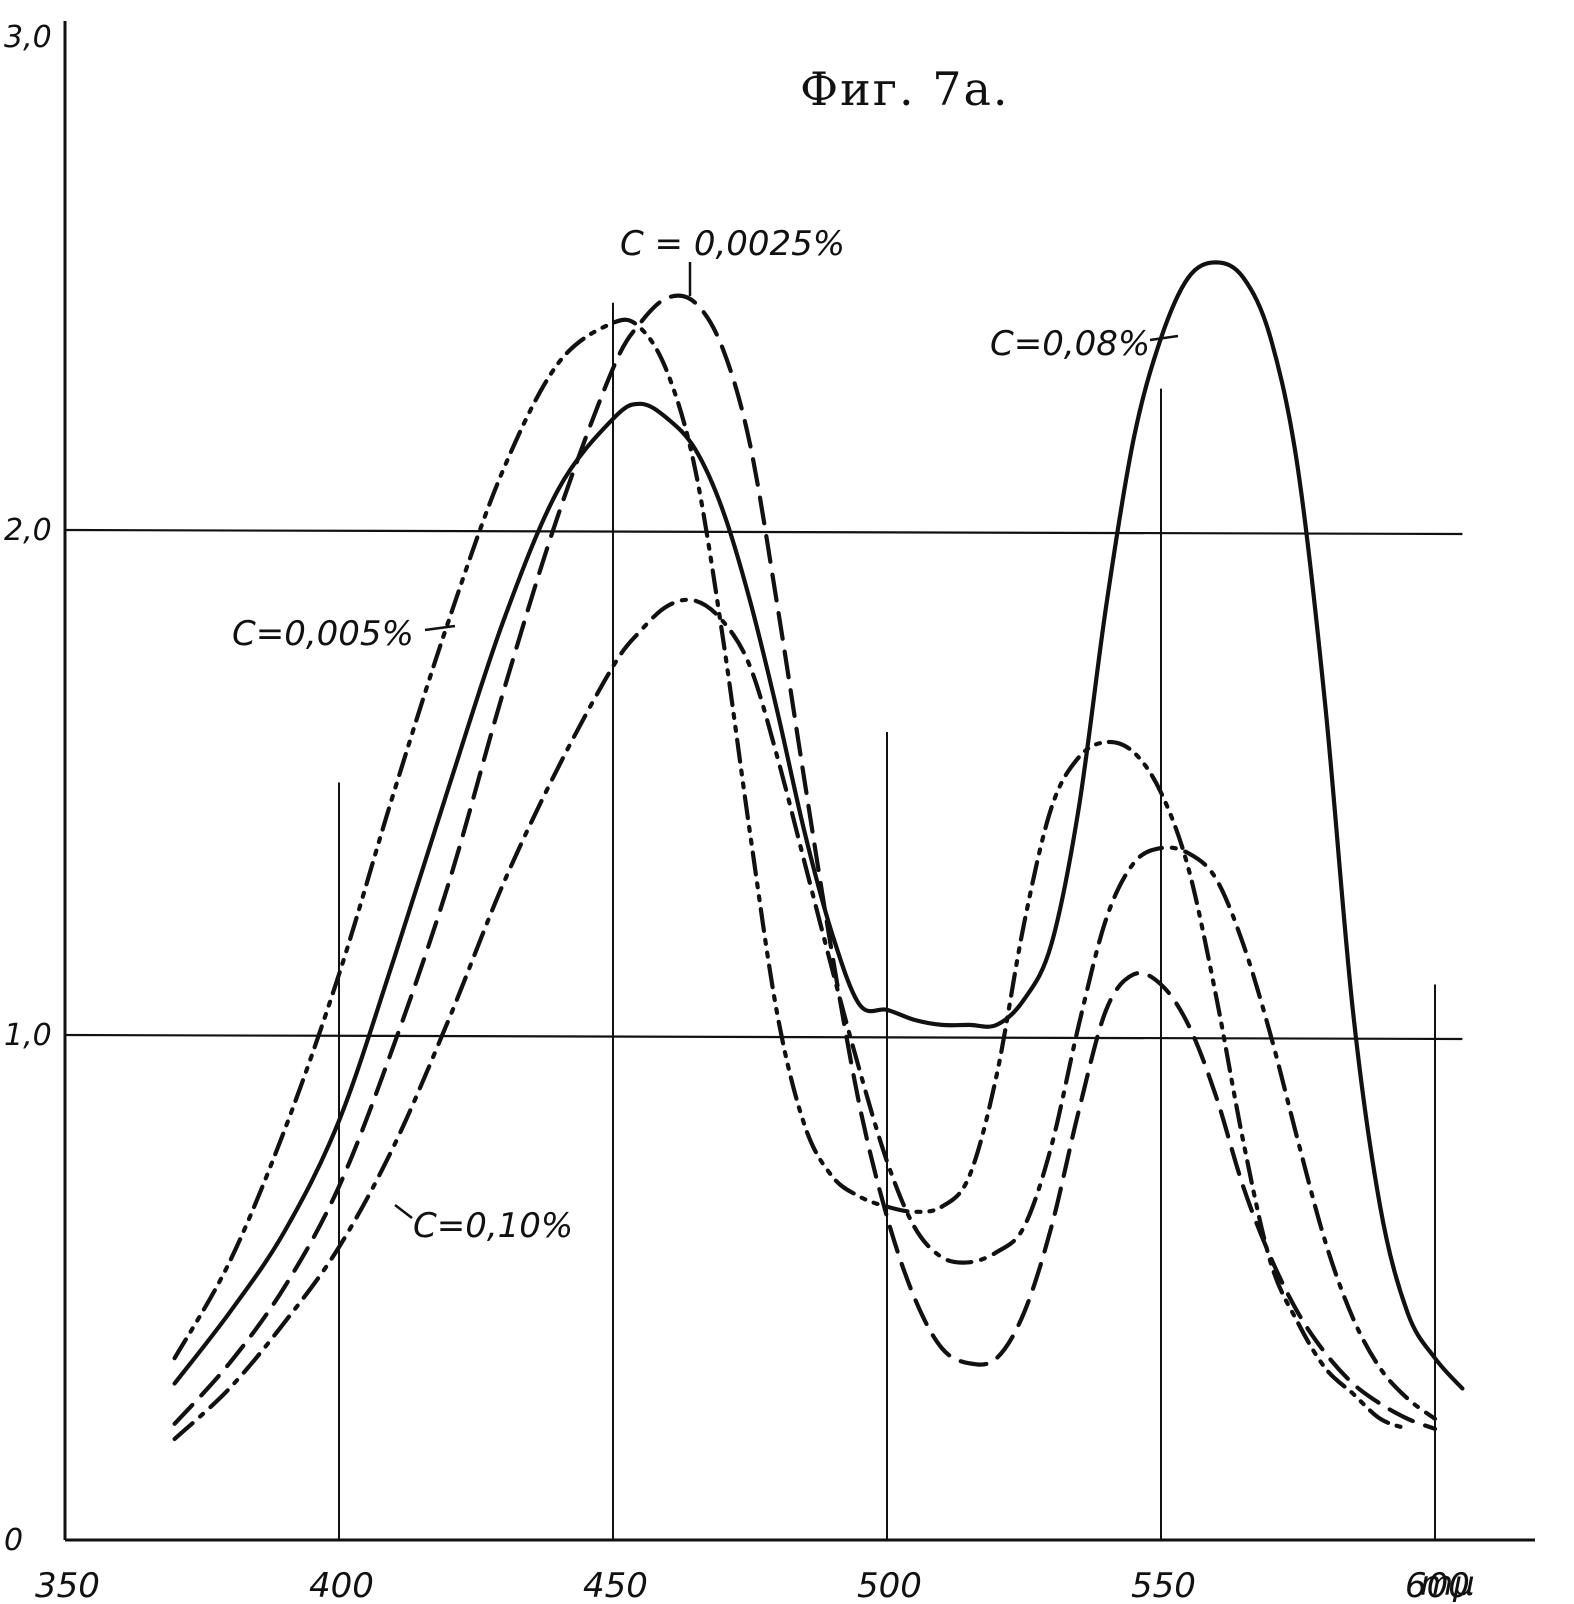 The height and width of the screenshot is (1604, 1574). I want to click on y-tick-2: 2,0, so click(28, 530).